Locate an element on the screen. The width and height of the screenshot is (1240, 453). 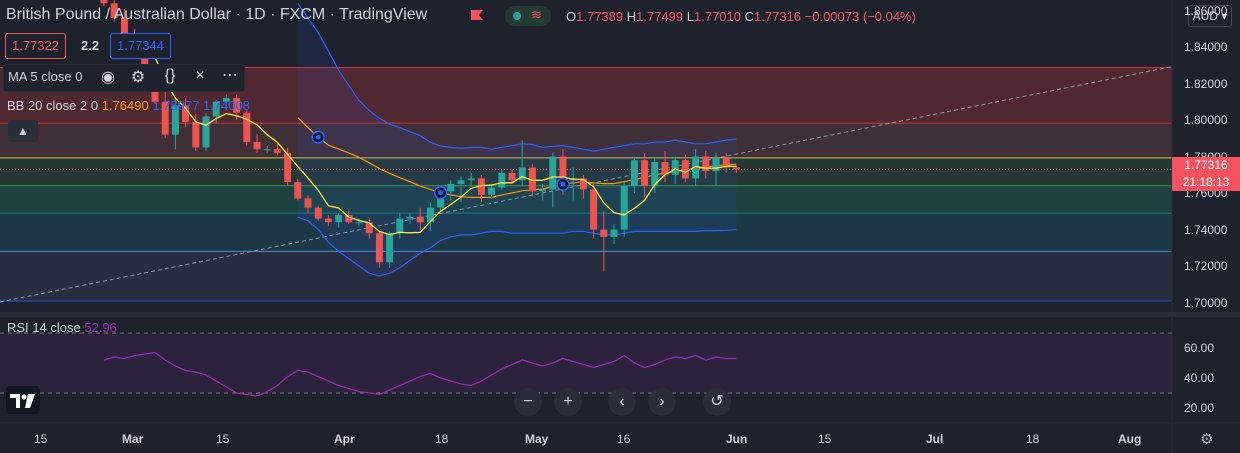
last-price-value: 1.77316 is located at coordinates (1206, 165).